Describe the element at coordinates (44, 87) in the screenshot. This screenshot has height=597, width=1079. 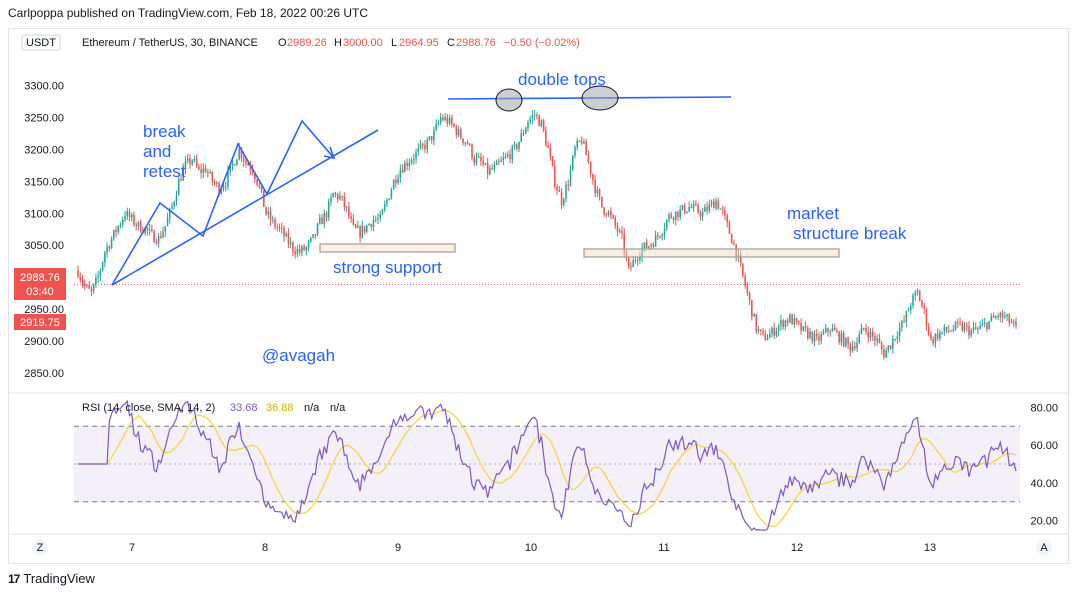
I see `price-tick-label: 3300.00` at that location.